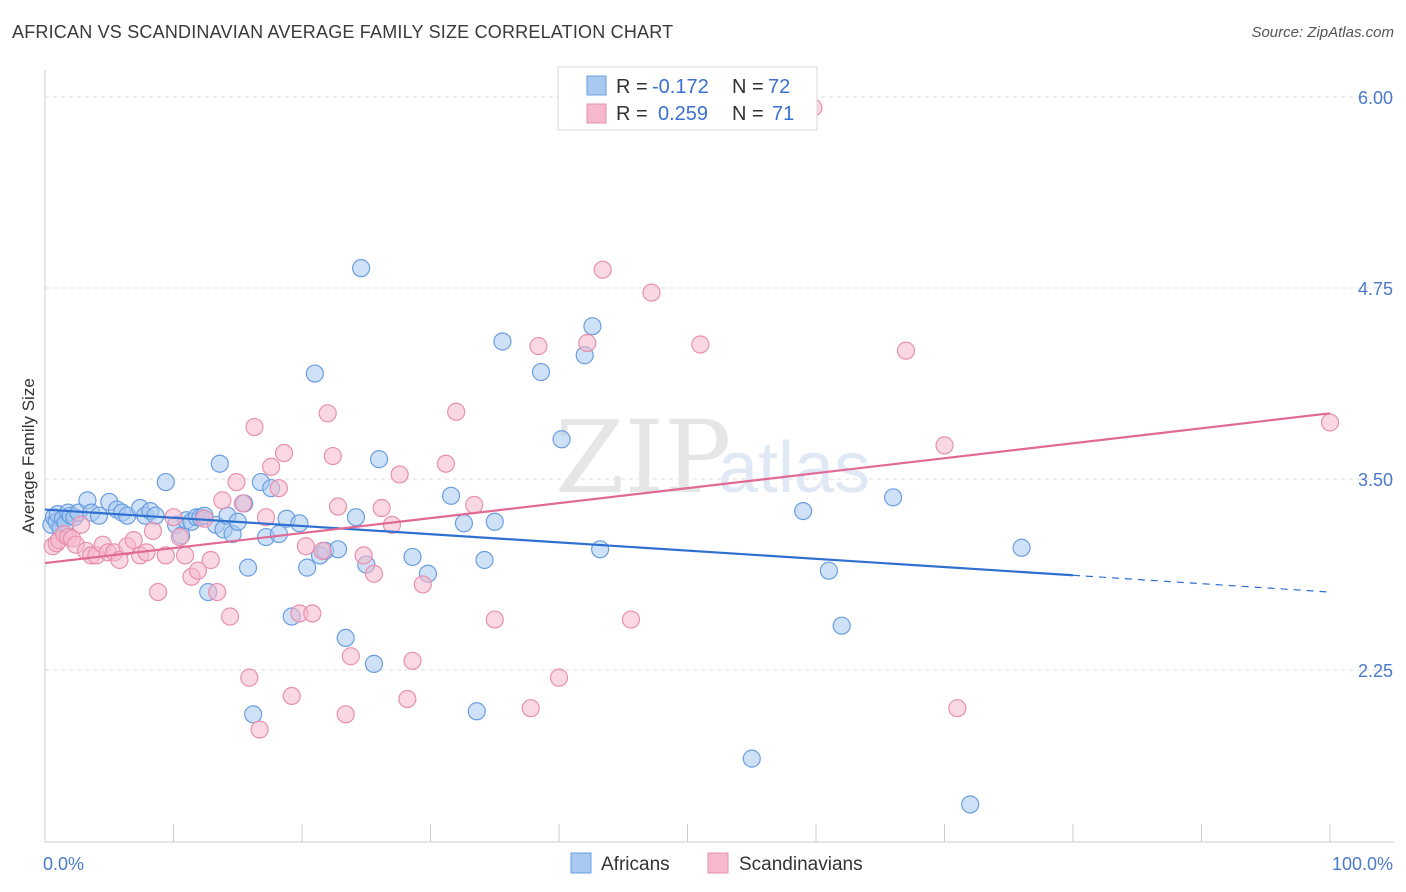 This screenshot has height=892, width=1406. What do you see at coordinates (1375, 671) in the screenshot?
I see `y-tick-label-0: 2.25` at bounding box center [1375, 671].